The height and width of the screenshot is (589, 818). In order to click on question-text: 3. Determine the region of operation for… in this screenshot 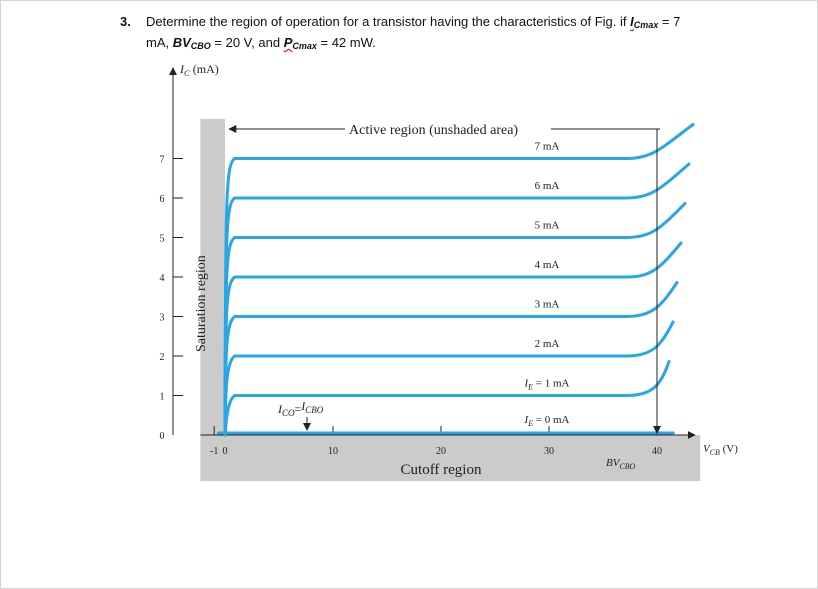, I will do `click(452, 33)`.